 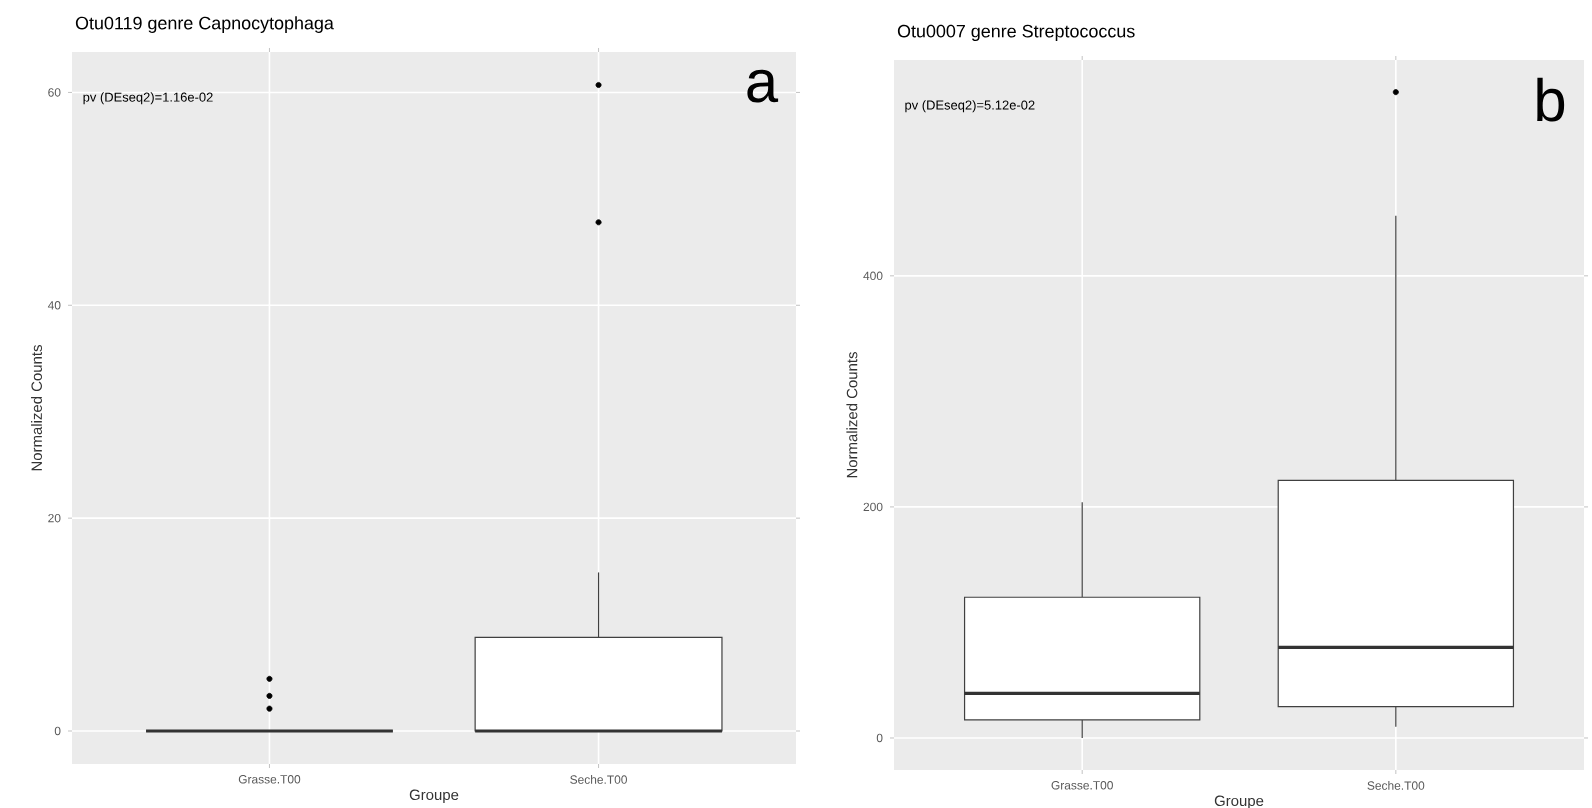 What do you see at coordinates (204, 24) in the screenshot?
I see `chart-title: Otu0119 genre Capnocytophaga` at bounding box center [204, 24].